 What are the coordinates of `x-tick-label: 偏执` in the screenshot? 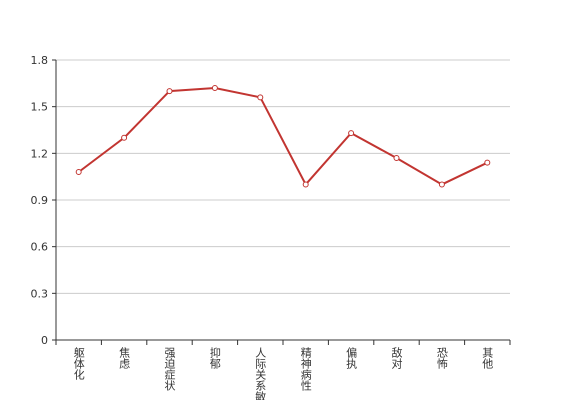 It's located at (351, 358).